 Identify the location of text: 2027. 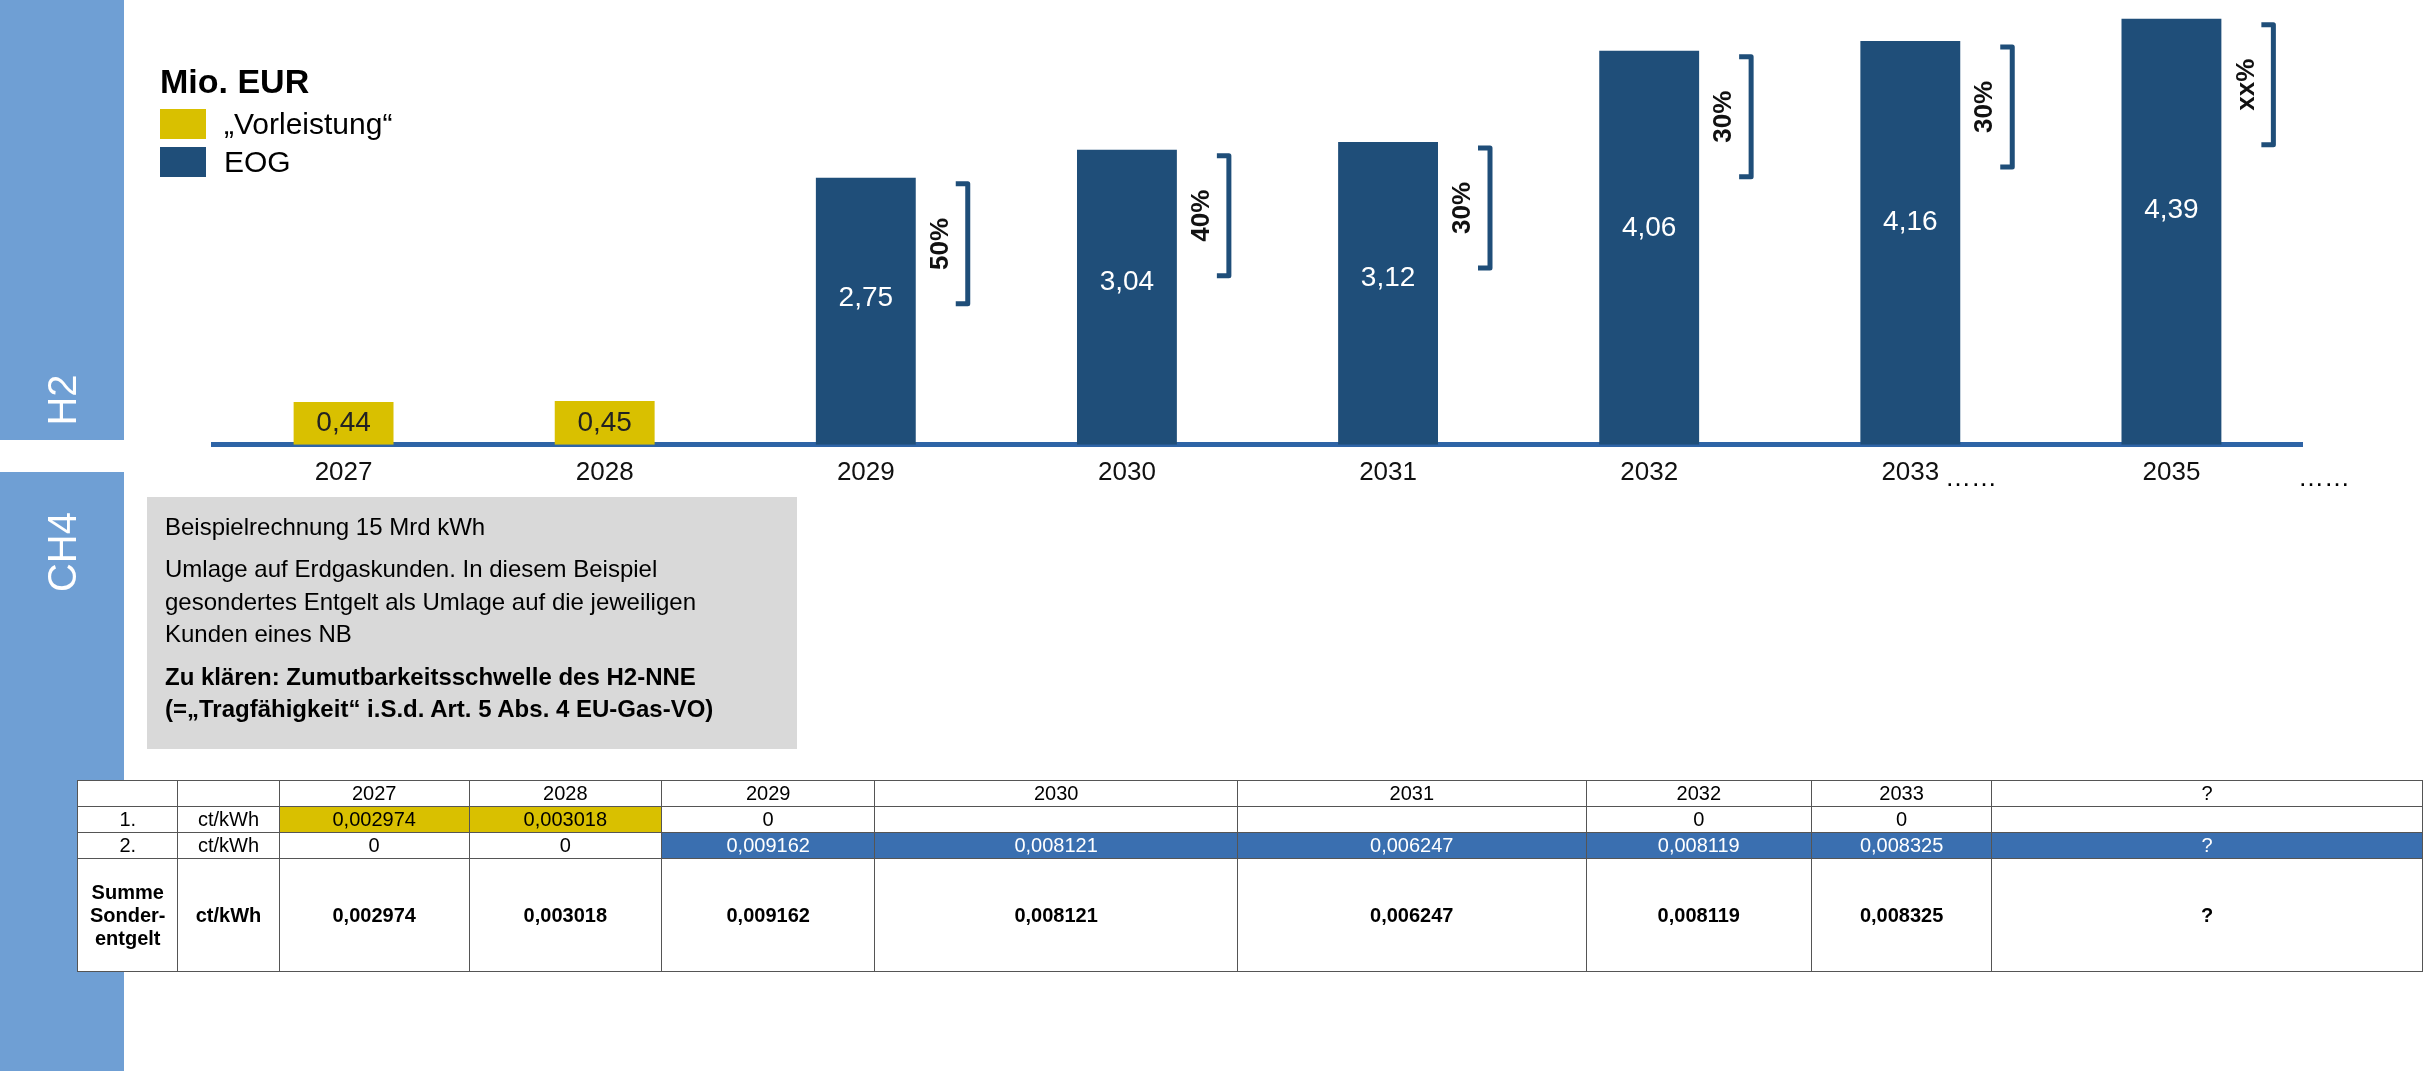
(374, 793).